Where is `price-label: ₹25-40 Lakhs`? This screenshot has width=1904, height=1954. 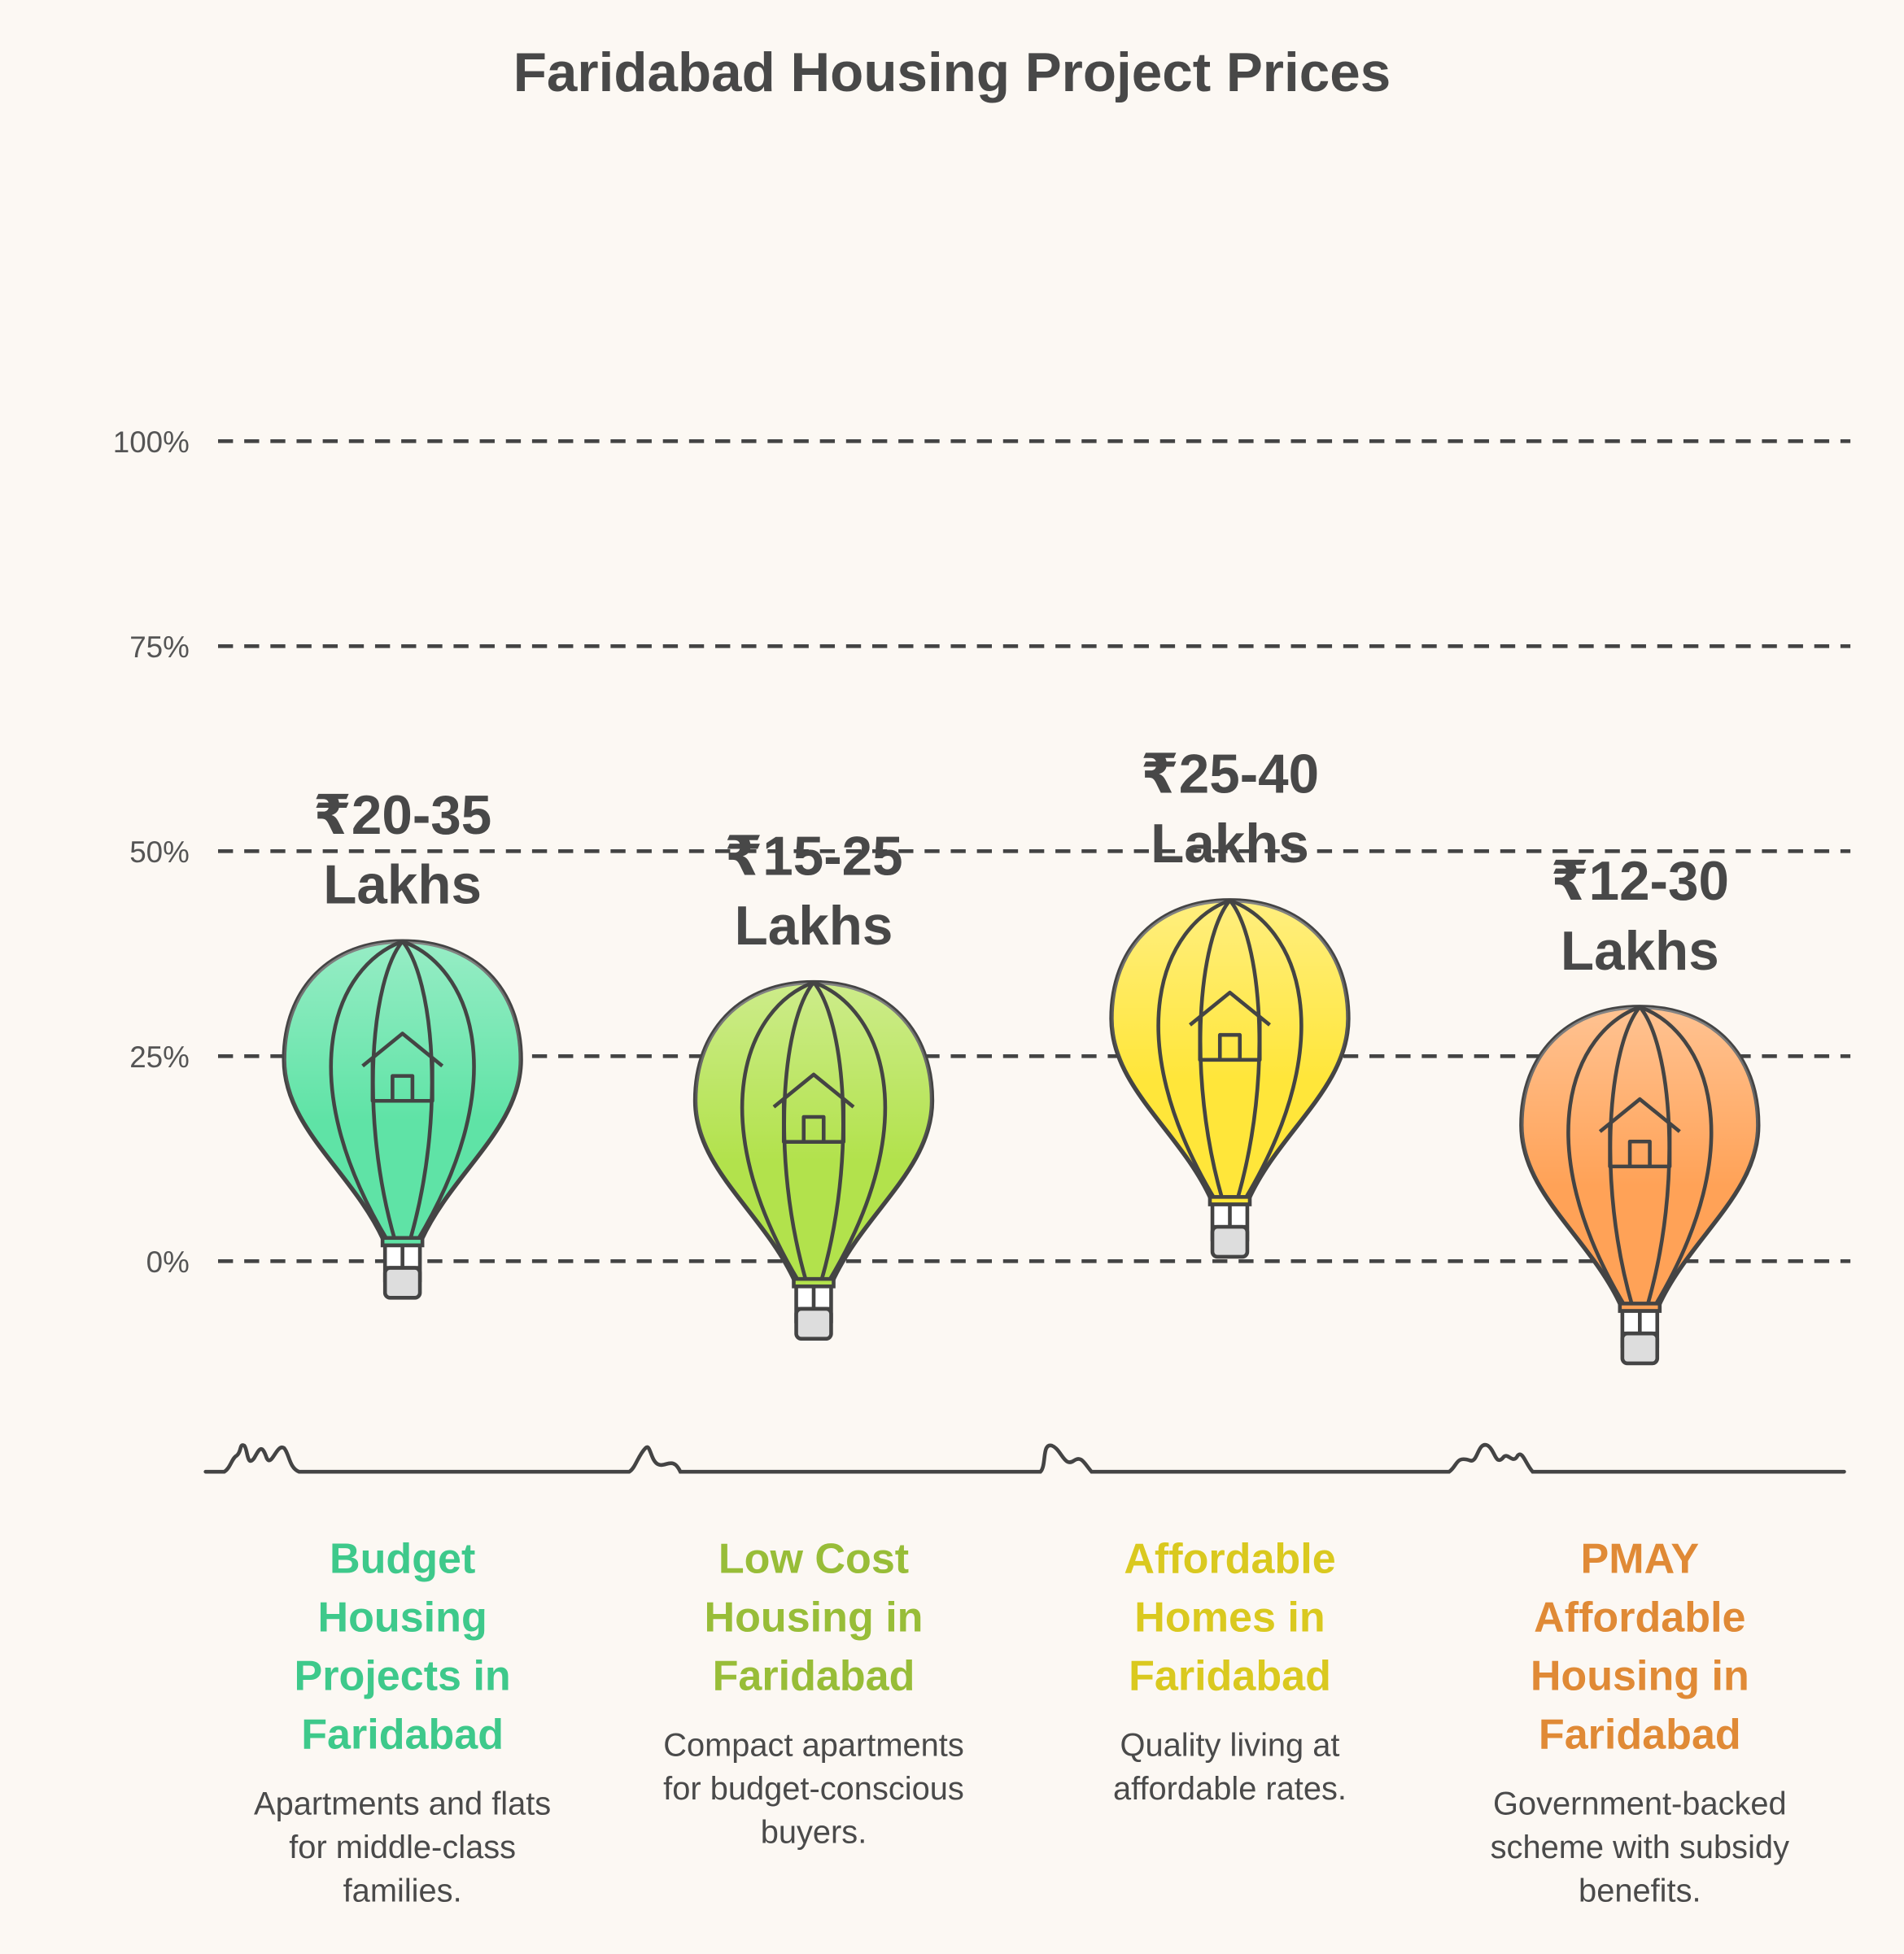
price-label: ₹25-40 Lakhs is located at coordinates (1230, 810).